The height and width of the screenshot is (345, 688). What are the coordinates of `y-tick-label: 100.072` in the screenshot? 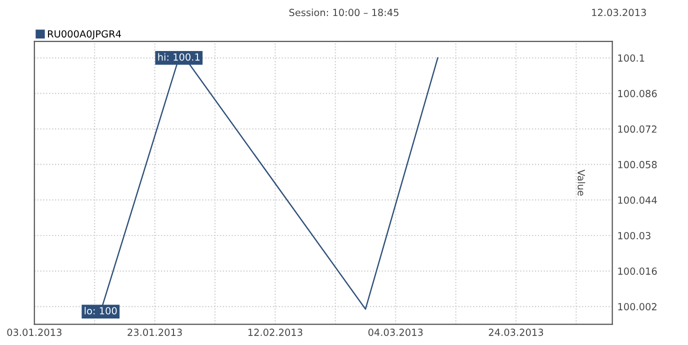 It's located at (637, 129).